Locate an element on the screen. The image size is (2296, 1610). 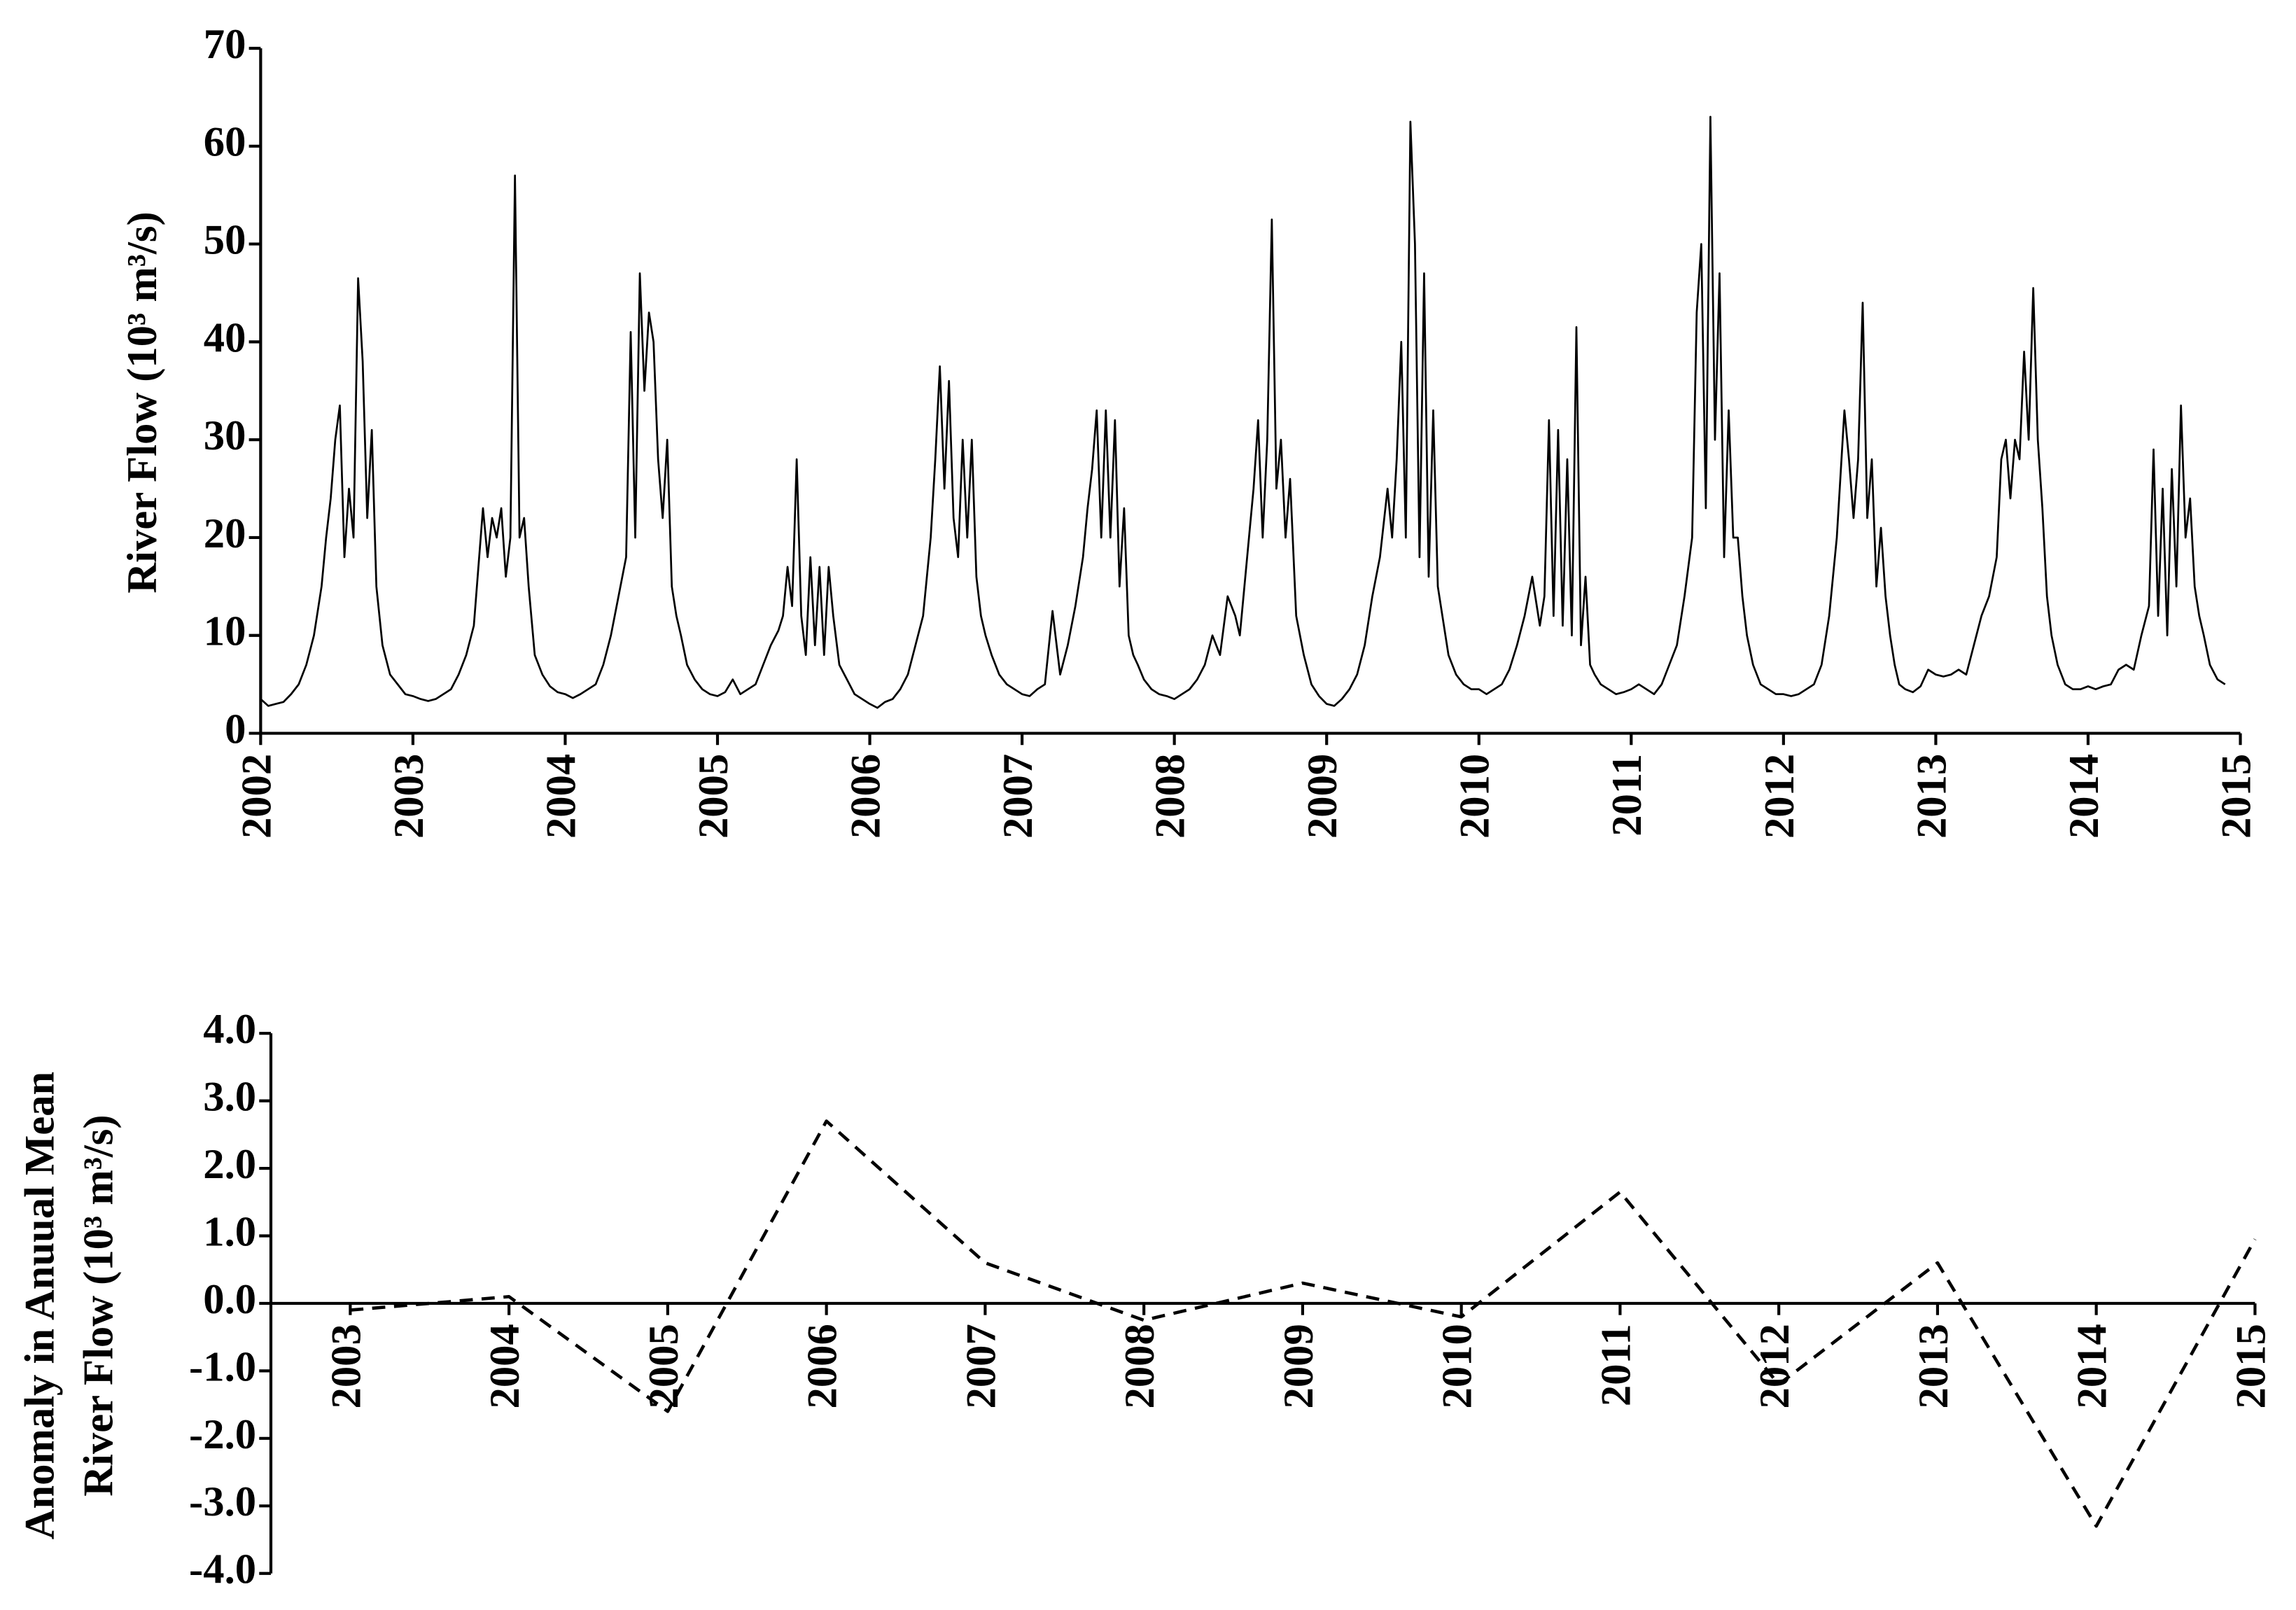
y-tick-label: 3.0 is located at coordinates (229, 1097).